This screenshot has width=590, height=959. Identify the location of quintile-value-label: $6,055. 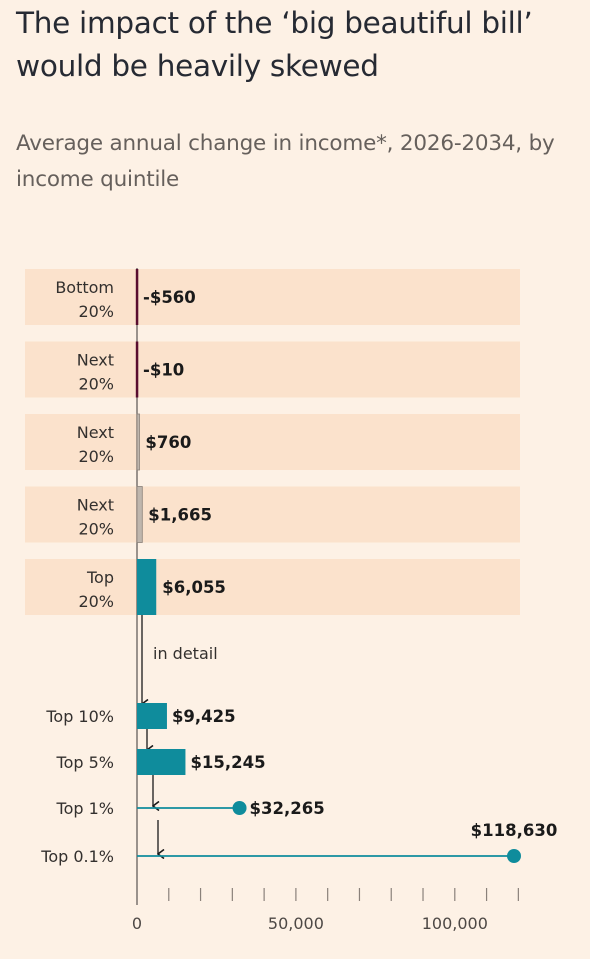
(194, 587).